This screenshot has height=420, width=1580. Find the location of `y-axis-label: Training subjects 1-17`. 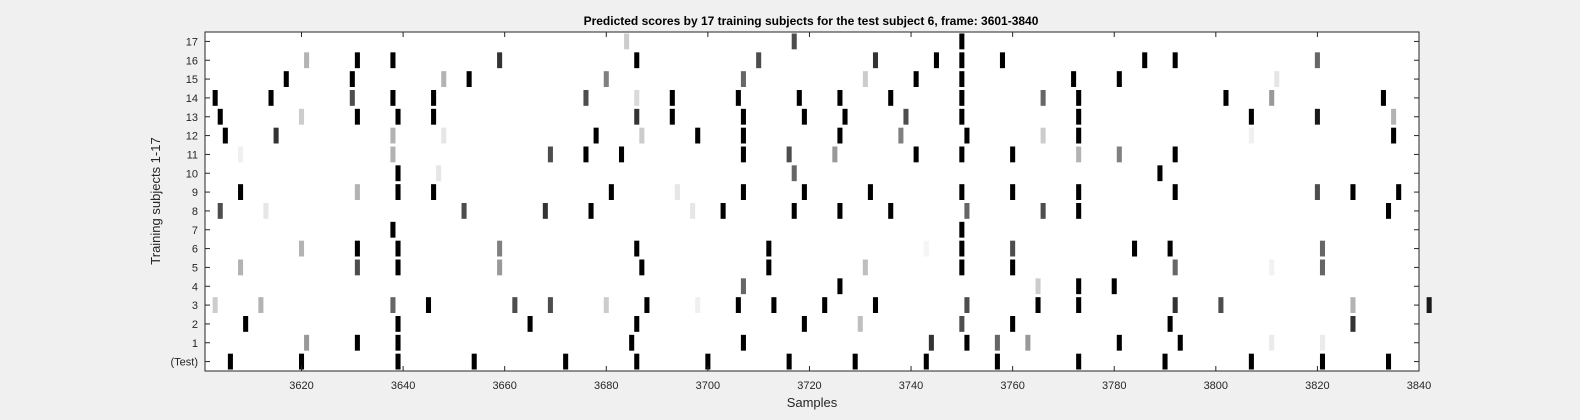

y-axis-label: Training subjects 1-17 is located at coordinates (155, 200).